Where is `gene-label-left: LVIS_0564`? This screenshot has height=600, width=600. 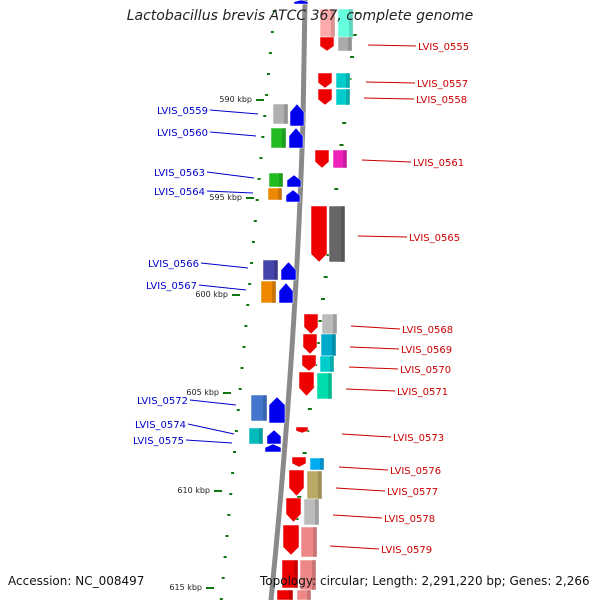
gene-label-left: LVIS_0564 is located at coordinates (179, 192).